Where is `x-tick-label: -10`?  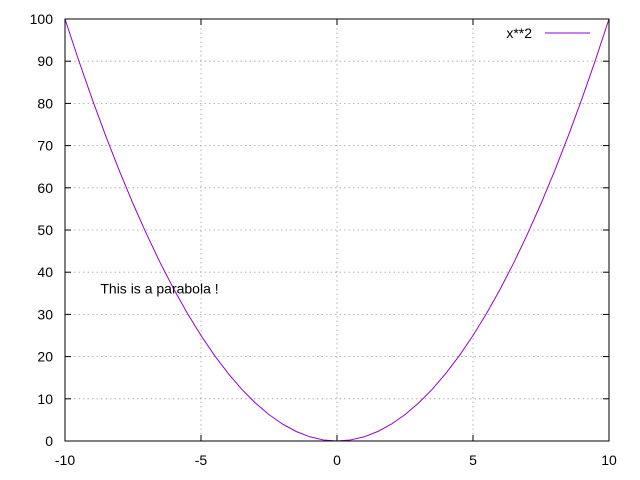 x-tick-label: -10 is located at coordinates (65, 460).